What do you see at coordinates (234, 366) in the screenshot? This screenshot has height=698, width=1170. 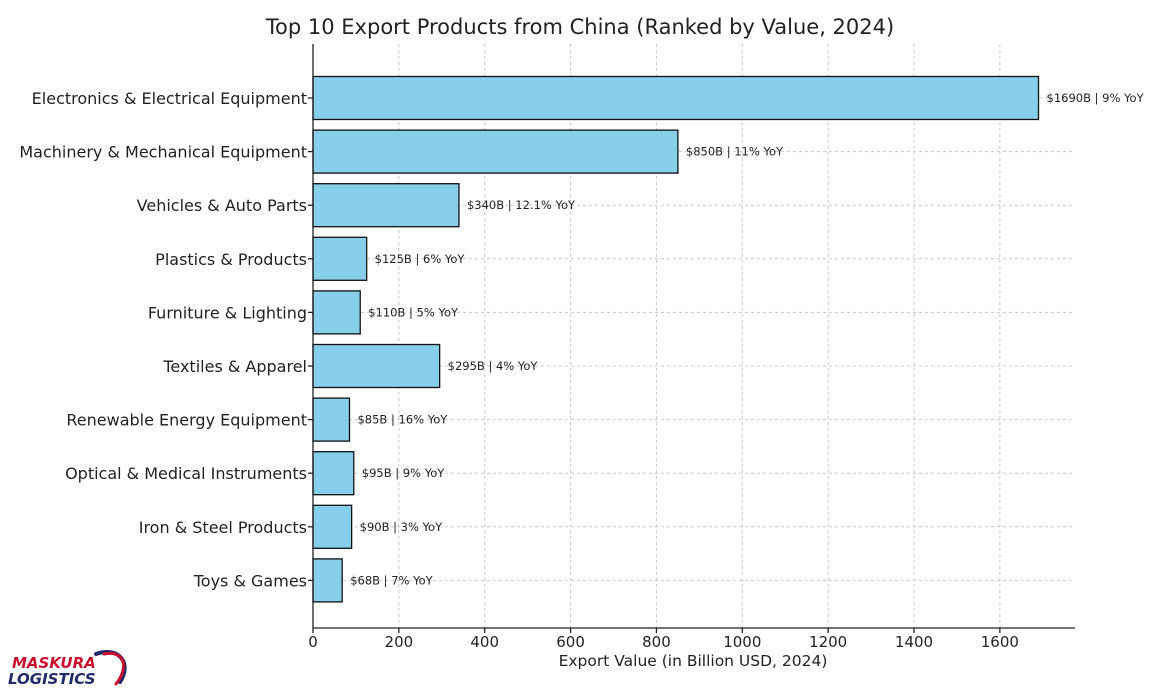 I see `category-label: Textiles & Apparel` at bounding box center [234, 366].